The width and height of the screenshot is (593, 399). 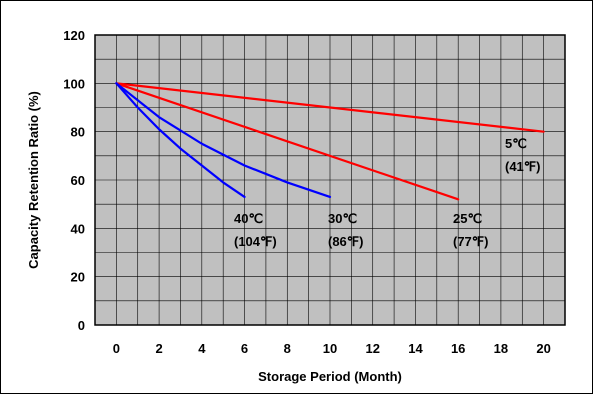 I want to click on x-tick-label: 20, so click(x=543, y=348).